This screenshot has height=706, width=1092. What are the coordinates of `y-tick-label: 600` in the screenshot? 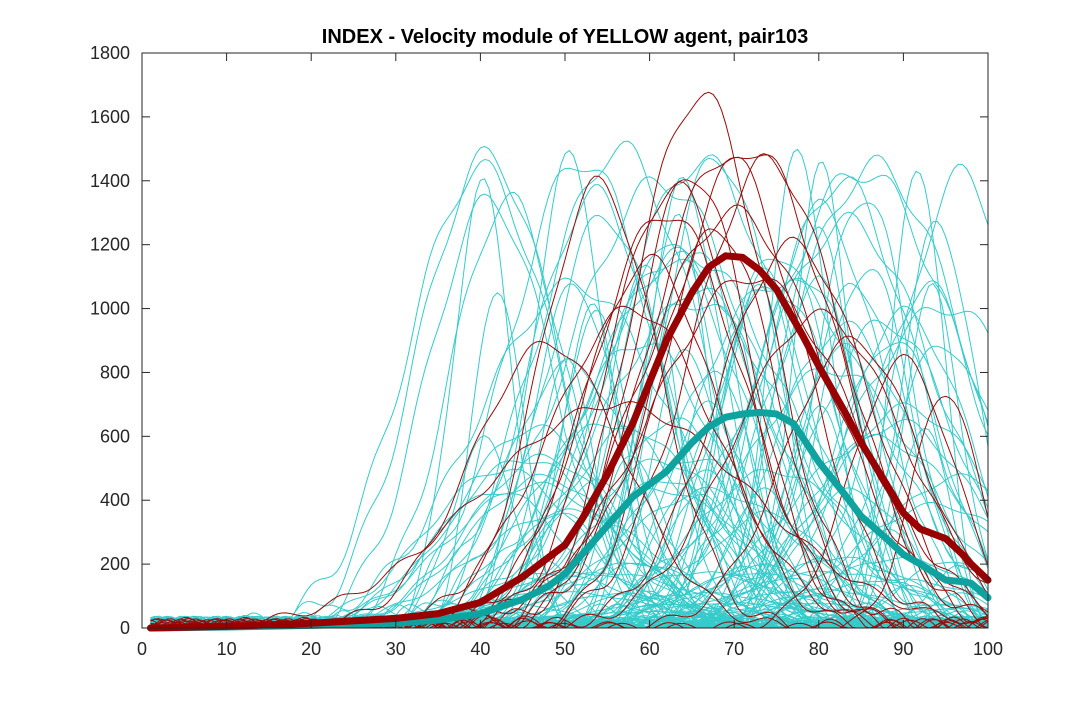 It's located at (115, 436).